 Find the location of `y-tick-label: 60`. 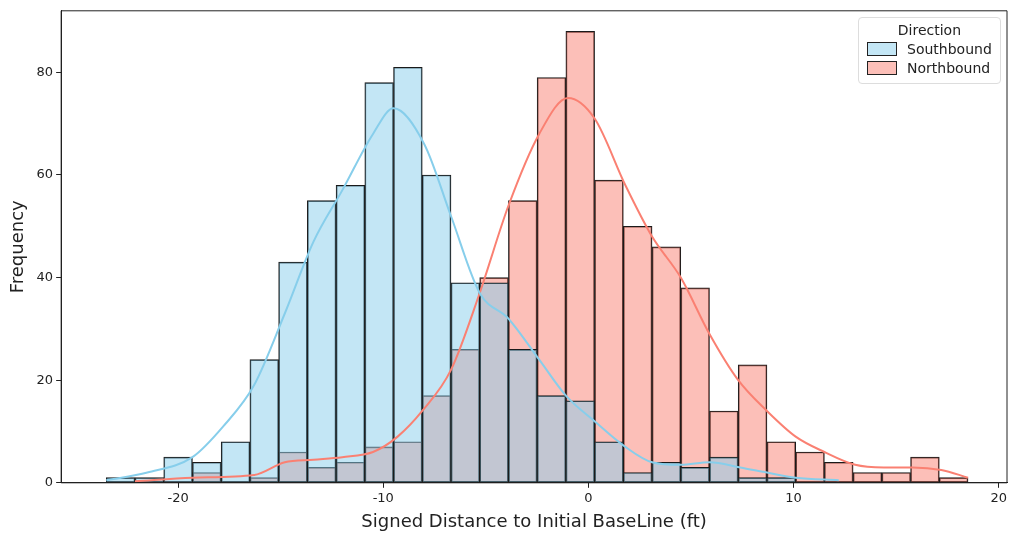

y-tick-label: 60 is located at coordinates (45, 174).